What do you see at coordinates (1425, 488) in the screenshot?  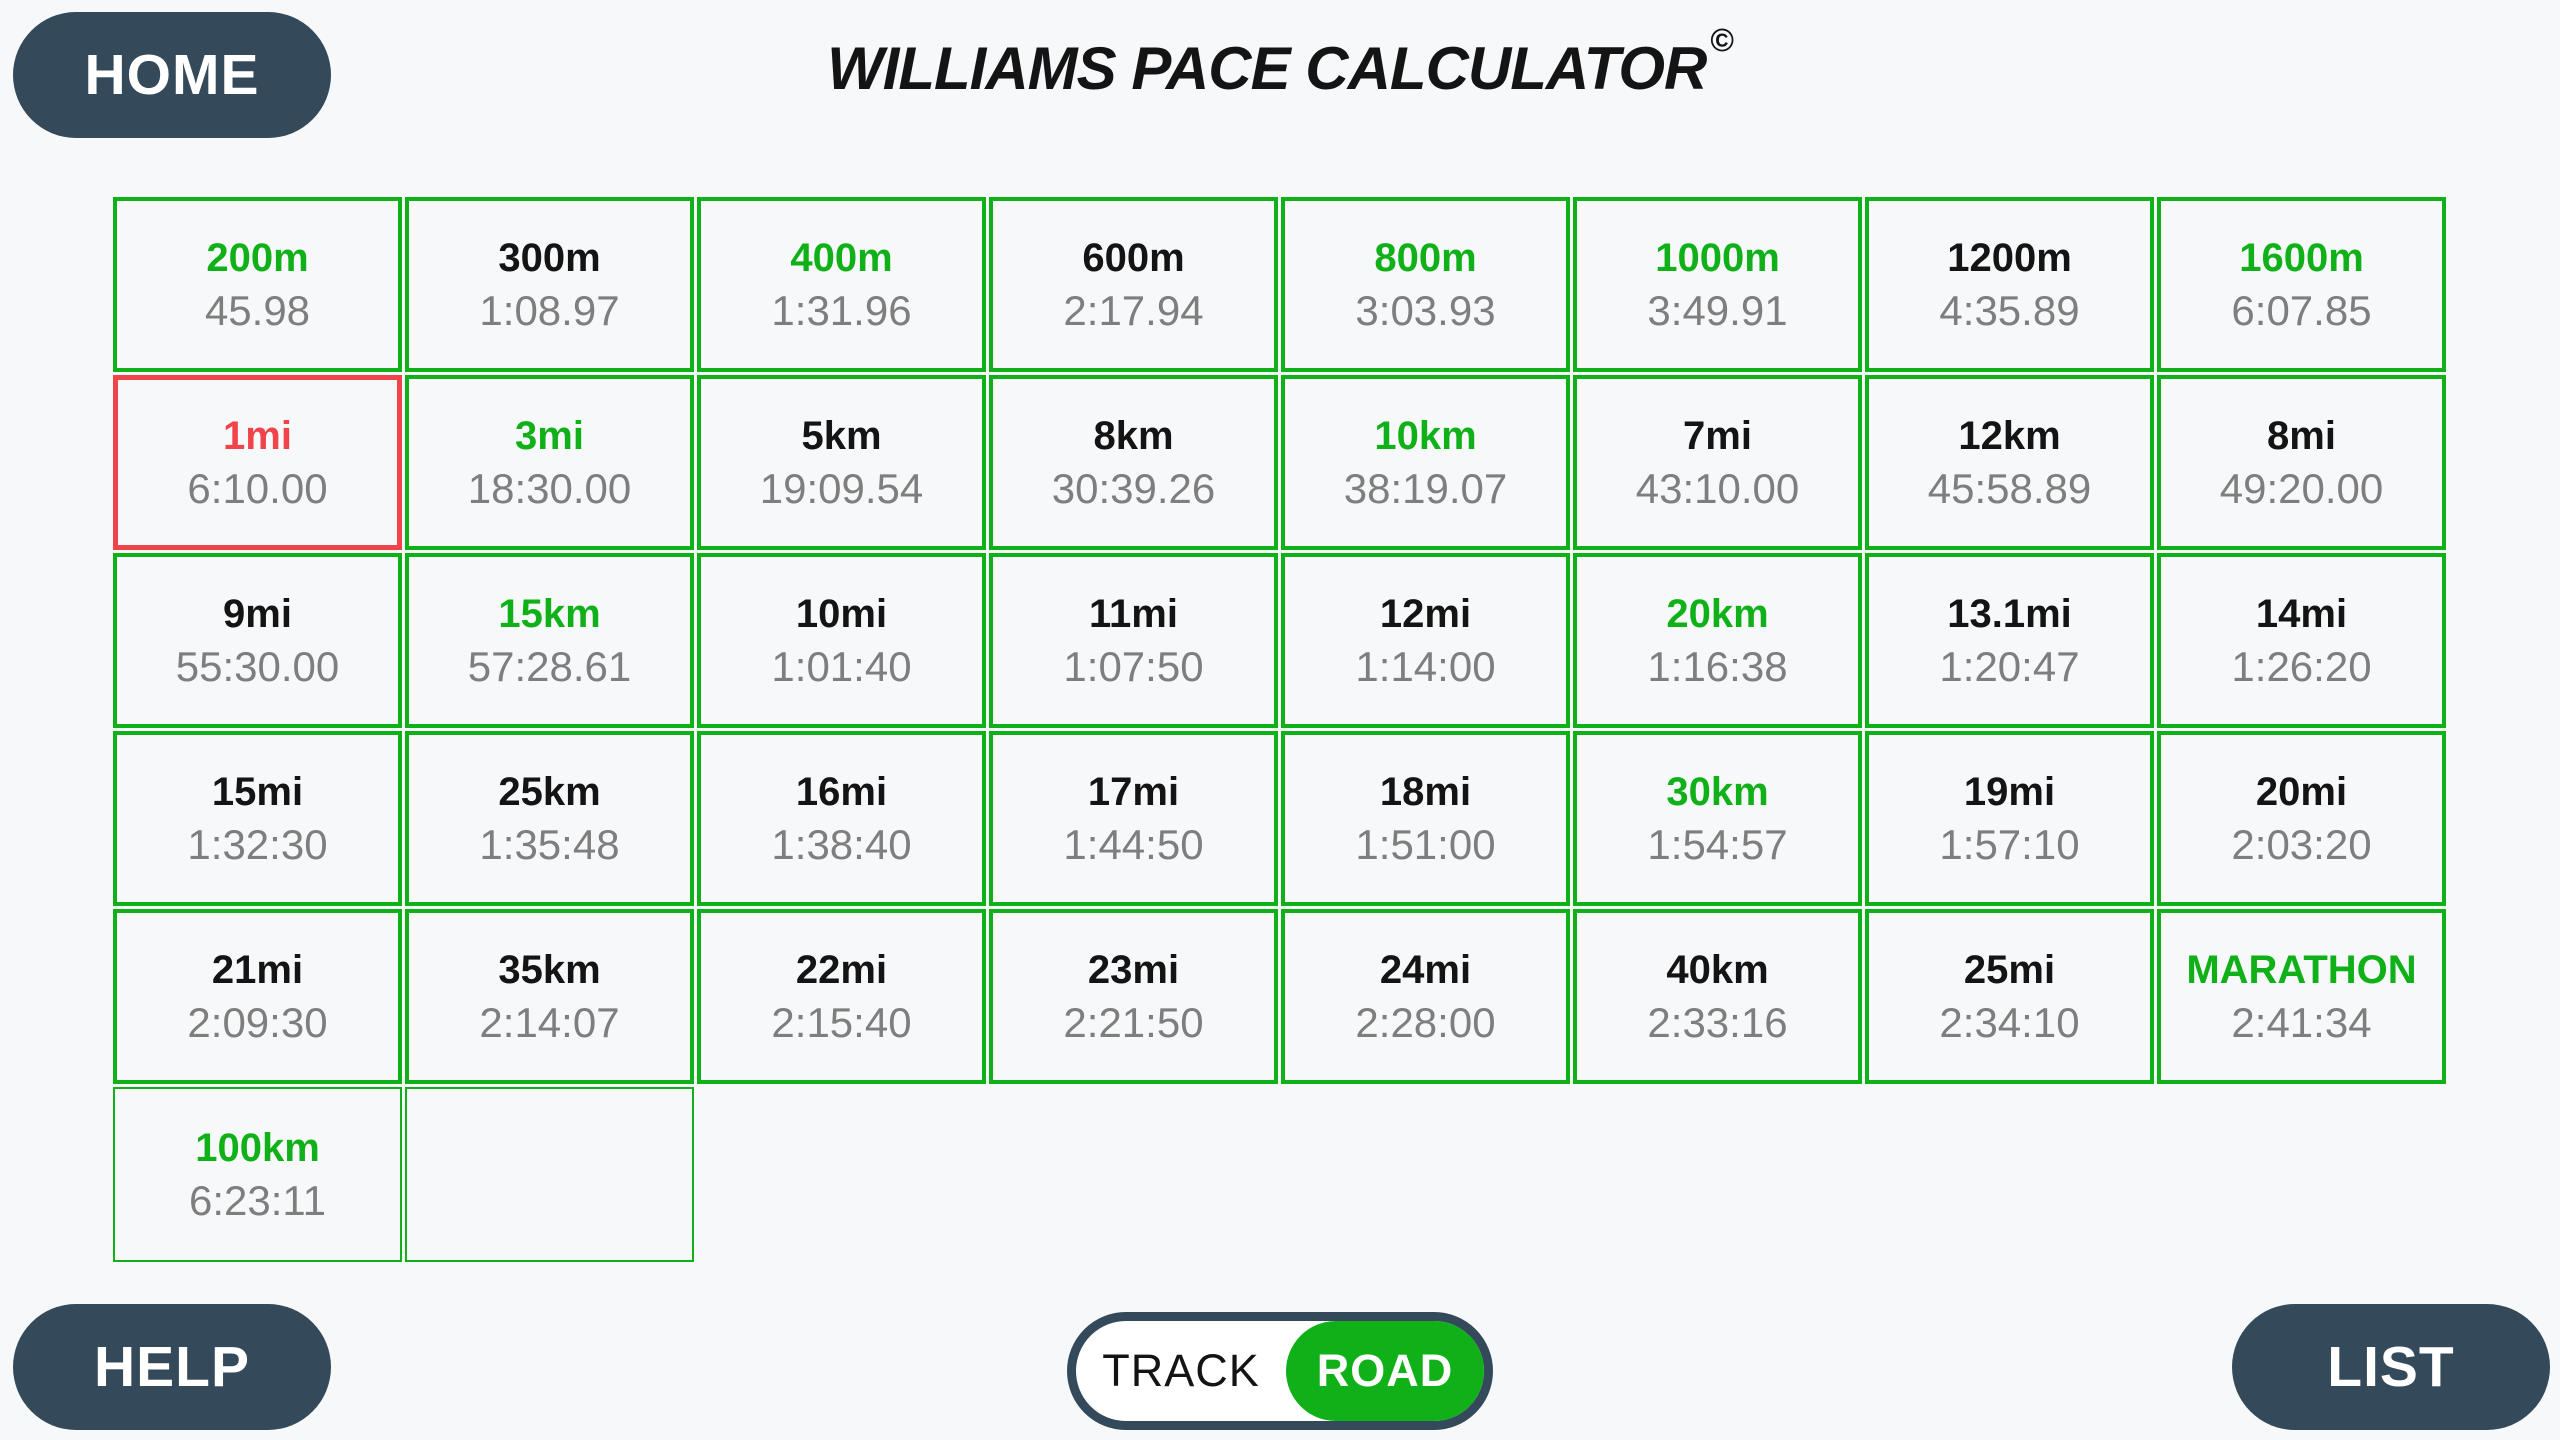 I see `pace-time: 38:19.07` at bounding box center [1425, 488].